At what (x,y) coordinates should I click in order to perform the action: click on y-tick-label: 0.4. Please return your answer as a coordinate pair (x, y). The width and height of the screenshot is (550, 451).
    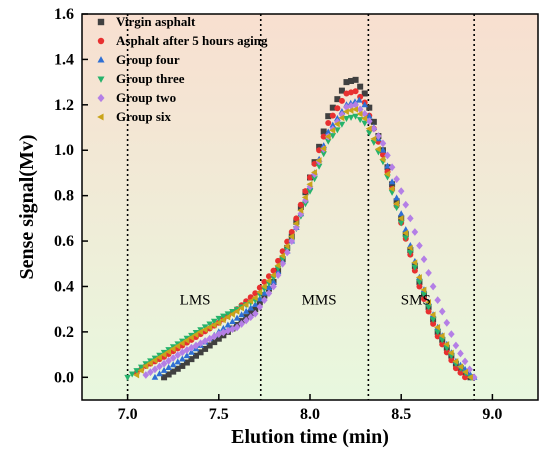
    Looking at the image, I should click on (64, 286).